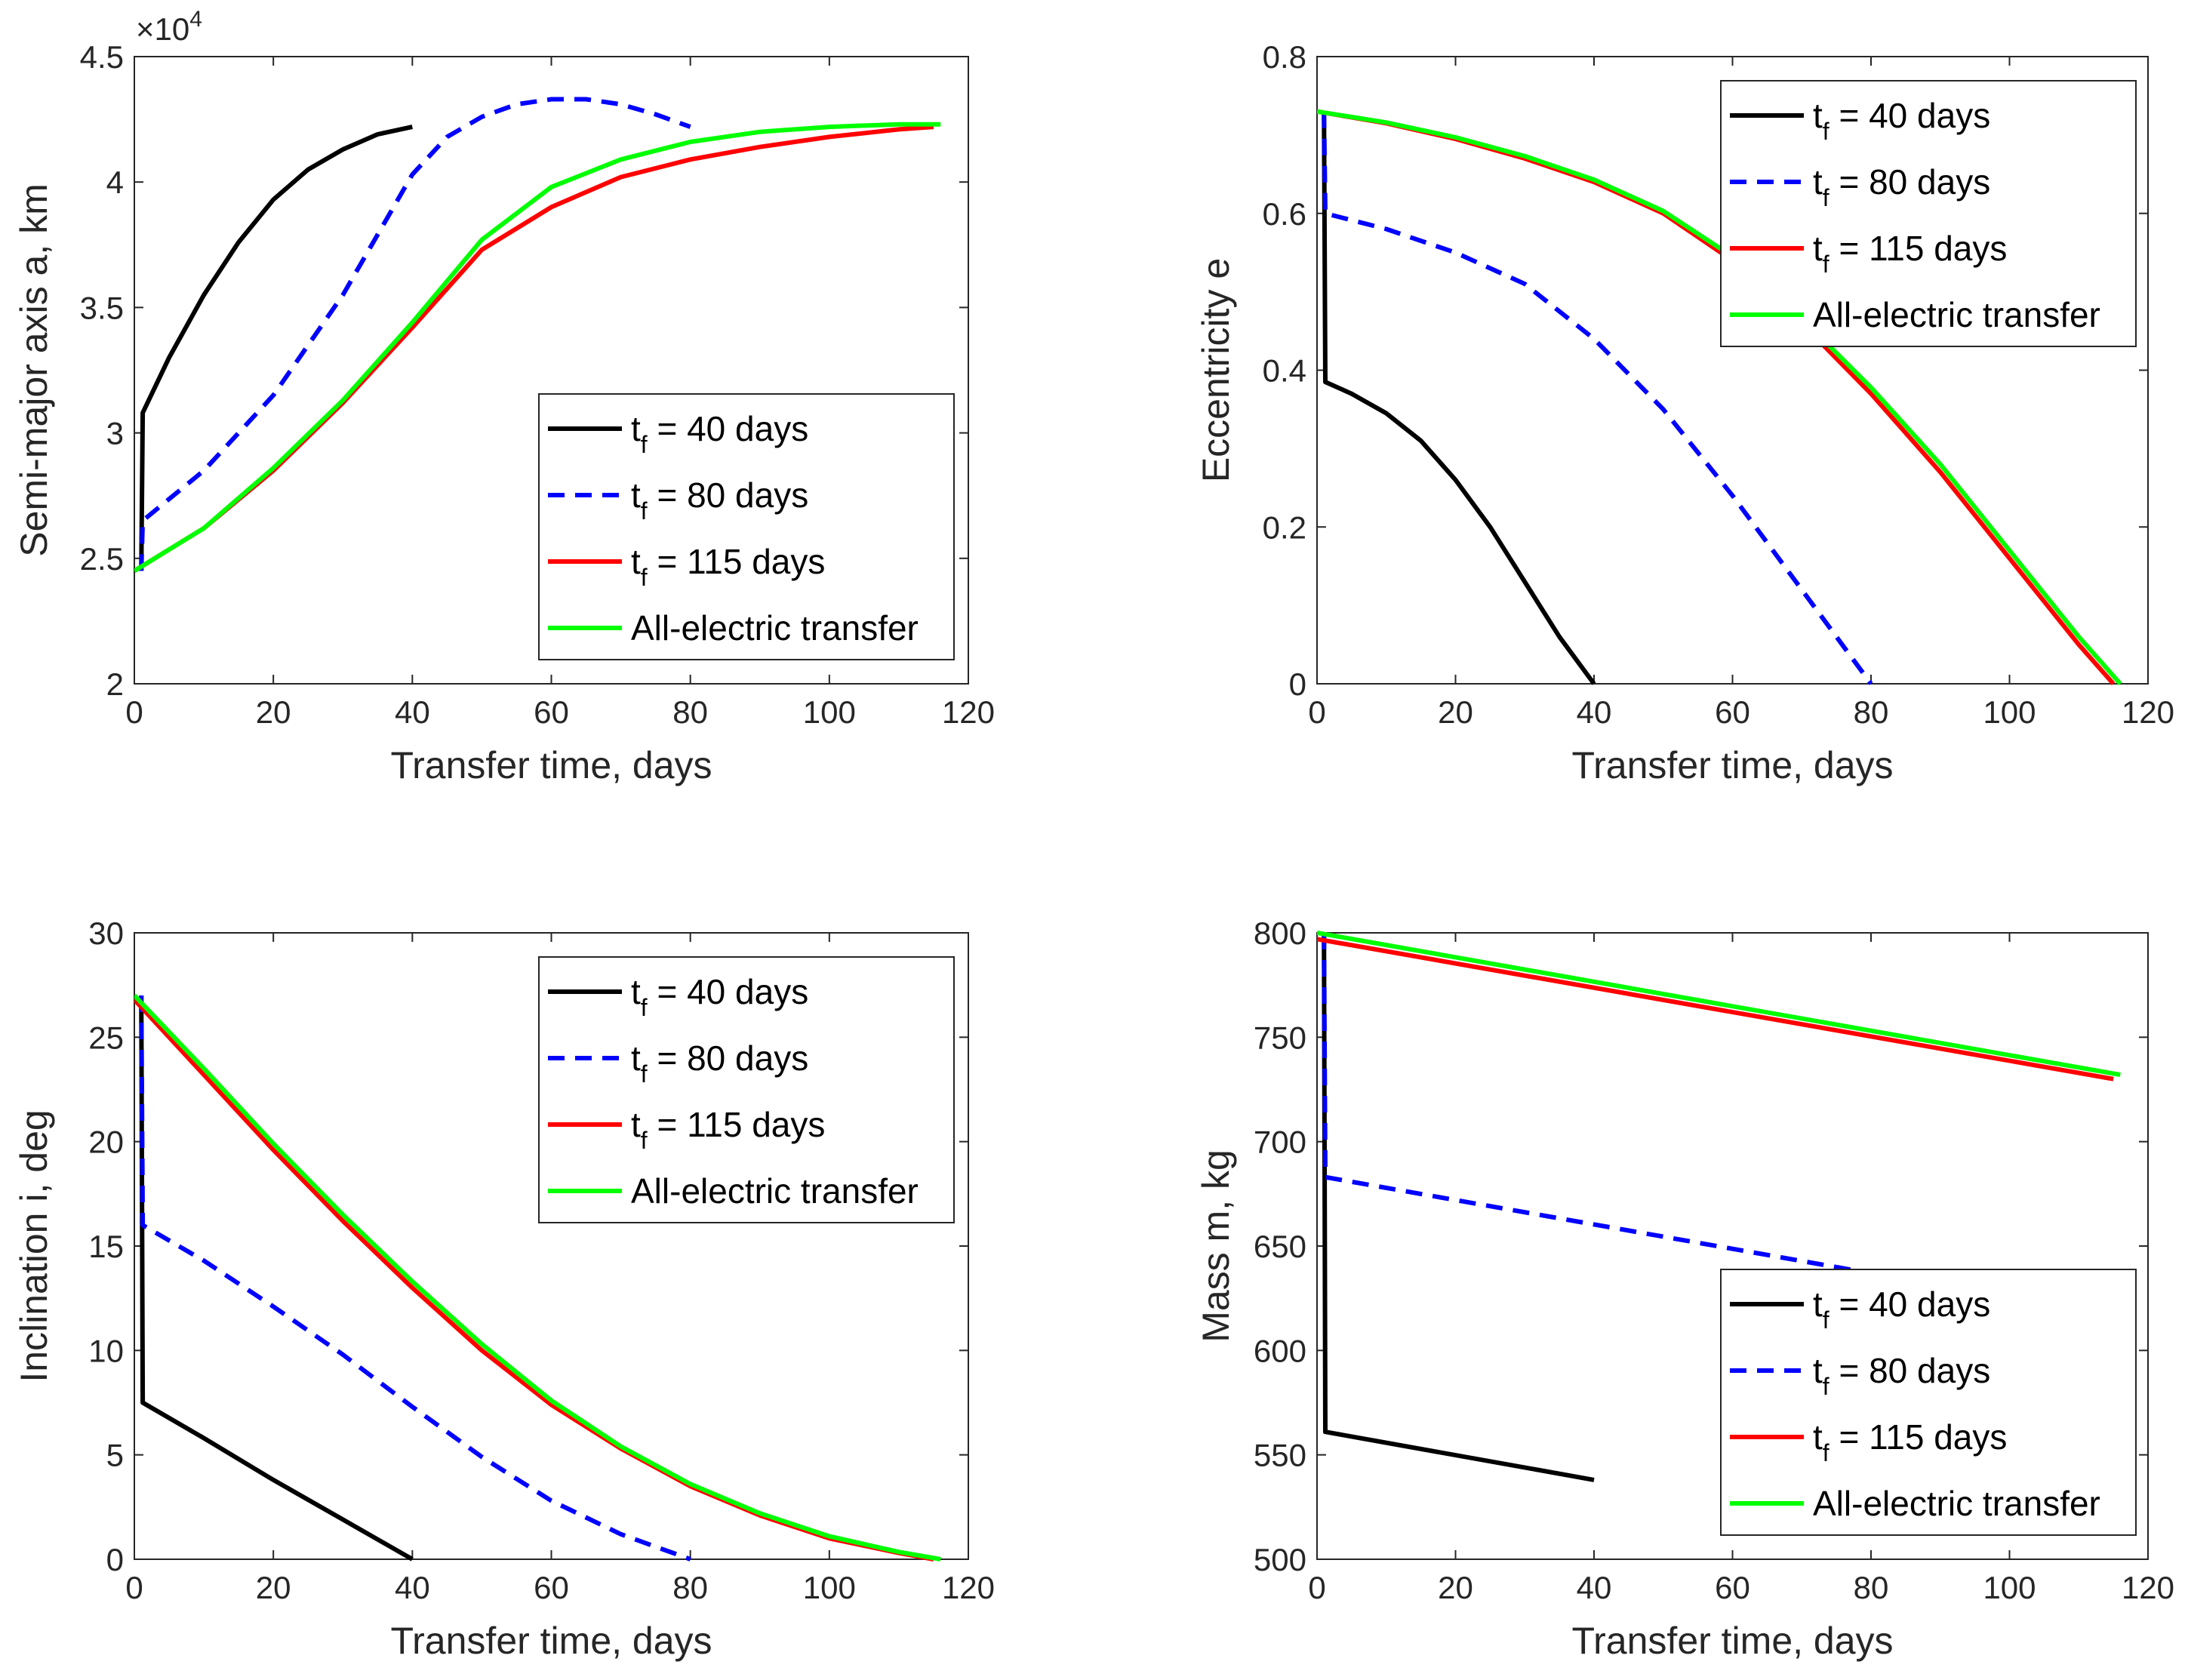 The width and height of the screenshot is (2188, 1680). What do you see at coordinates (1280, 1246) in the screenshot?
I see `y-tick-label: 650` at bounding box center [1280, 1246].